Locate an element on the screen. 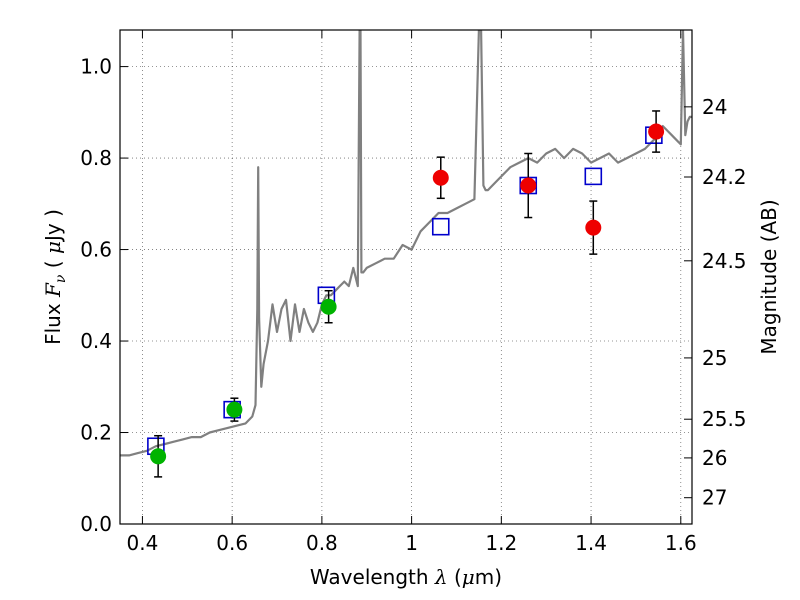  y-tick-label: 0.2 is located at coordinates (96, 433).